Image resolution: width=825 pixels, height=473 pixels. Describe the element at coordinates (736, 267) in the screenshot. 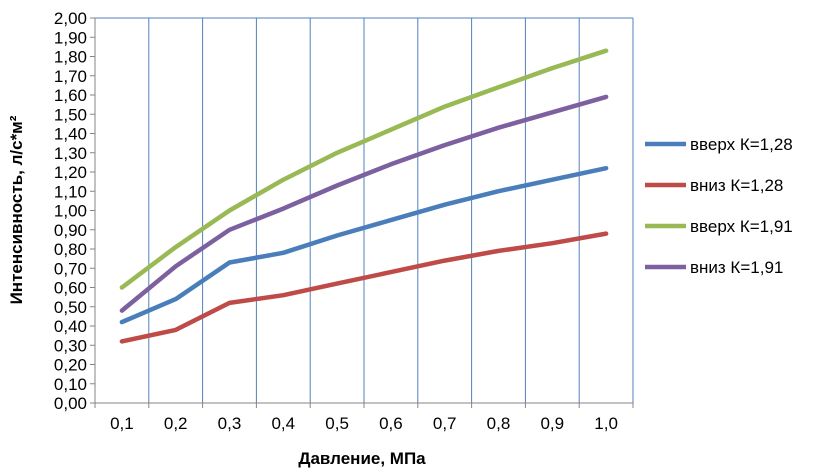

I see `legend-label: вниз К=1,91` at that location.